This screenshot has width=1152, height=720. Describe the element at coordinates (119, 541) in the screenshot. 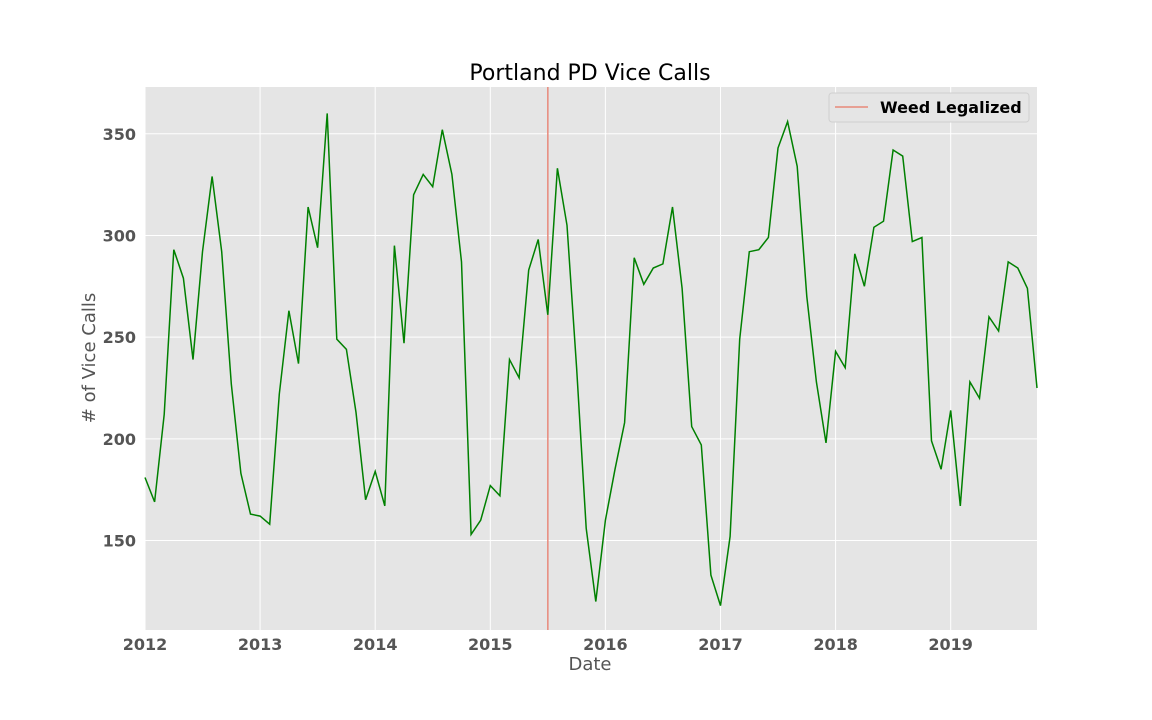

I see `y-tick-label: 150` at that location.